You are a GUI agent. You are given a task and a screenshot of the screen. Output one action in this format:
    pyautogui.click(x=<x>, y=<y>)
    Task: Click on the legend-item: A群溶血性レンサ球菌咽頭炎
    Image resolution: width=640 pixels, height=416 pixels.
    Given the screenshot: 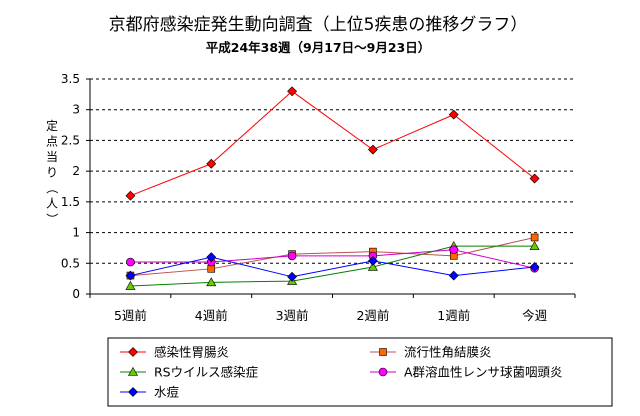 What is the action you would take?
    pyautogui.click(x=466, y=372)
    